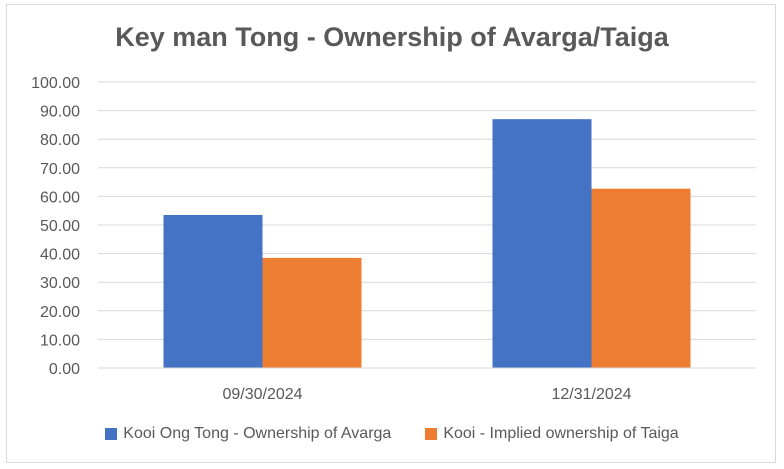 Image resolution: width=784 pixels, height=469 pixels. Describe the element at coordinates (60, 255) in the screenshot. I see `y-tick-label: 40.00` at that location.